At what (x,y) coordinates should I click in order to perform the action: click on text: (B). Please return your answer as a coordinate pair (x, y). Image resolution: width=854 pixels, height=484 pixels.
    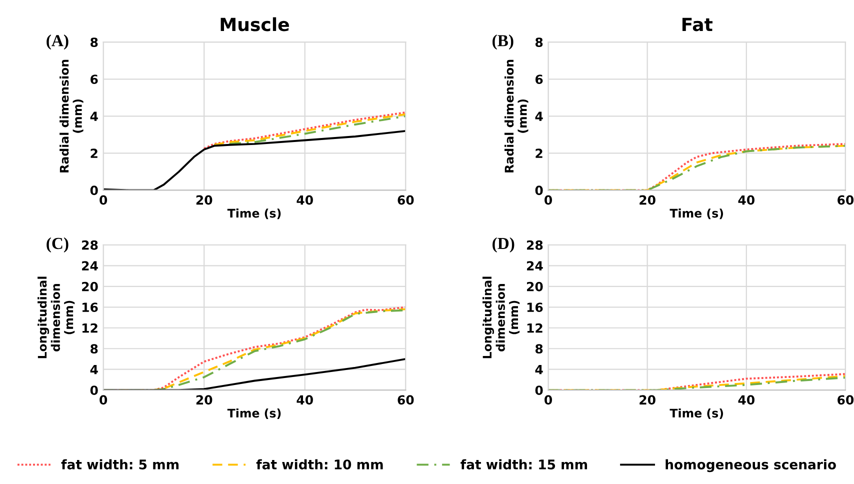
    Looking at the image, I should click on (503, 42).